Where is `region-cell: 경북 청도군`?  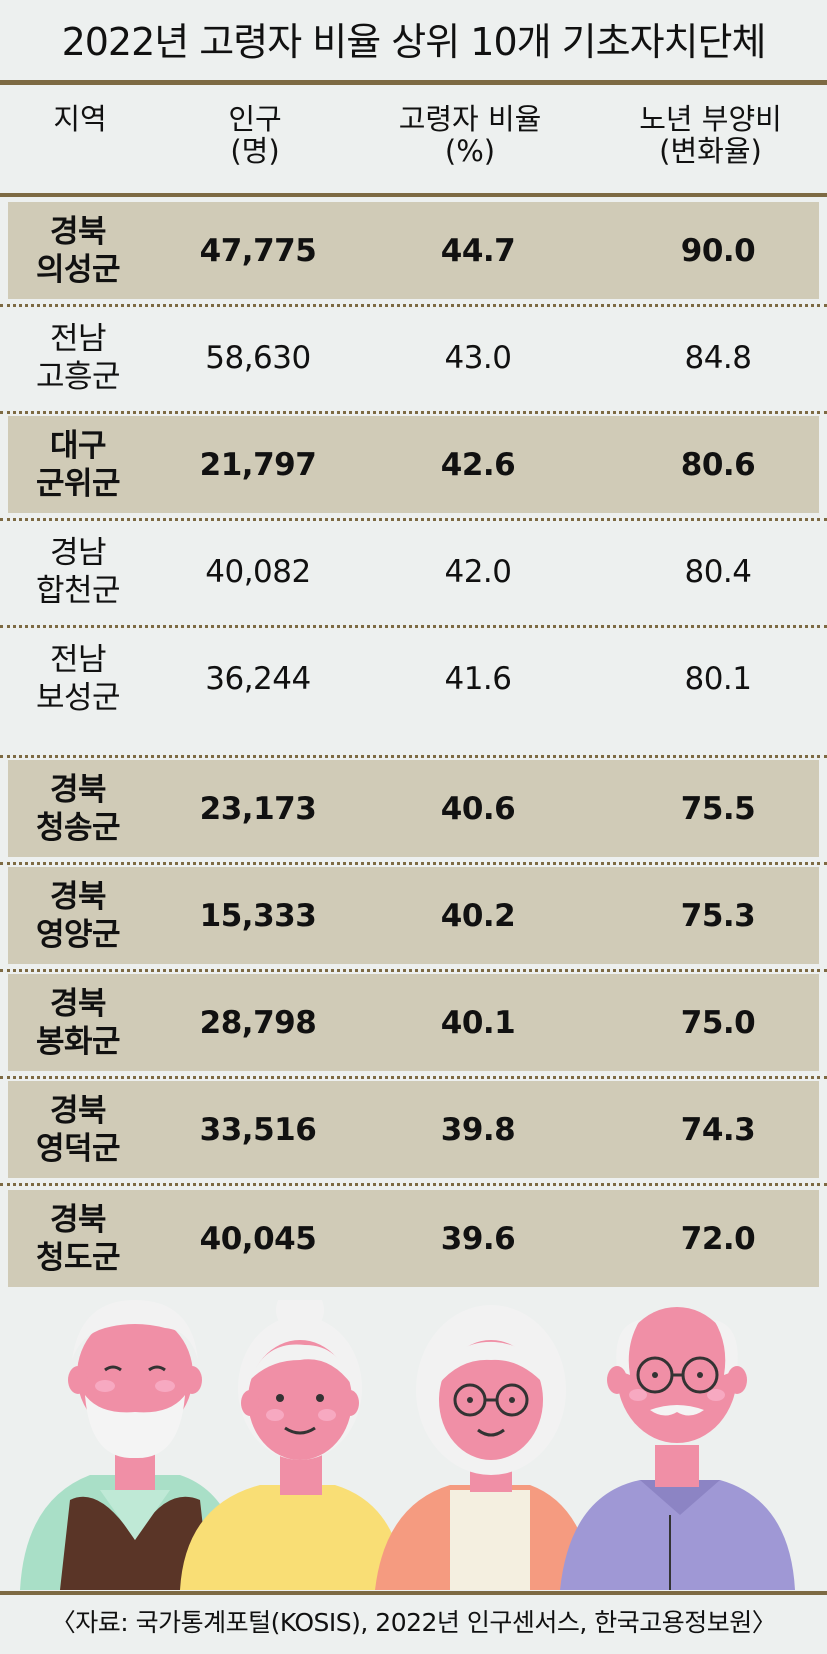
region-cell: 경북 청도군 is located at coordinates (78, 1238).